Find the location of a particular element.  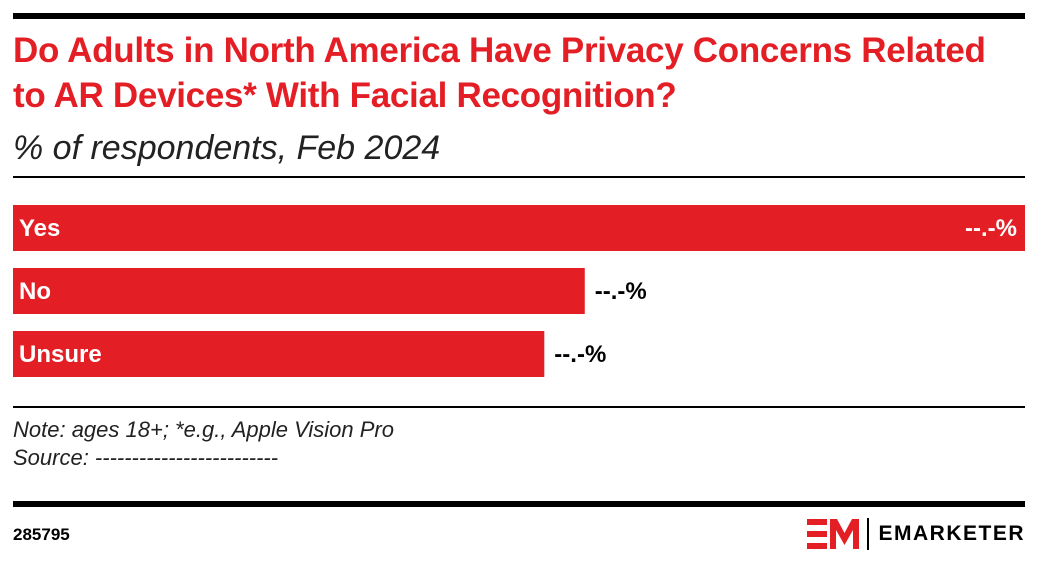

notes-divider is located at coordinates (519, 407).